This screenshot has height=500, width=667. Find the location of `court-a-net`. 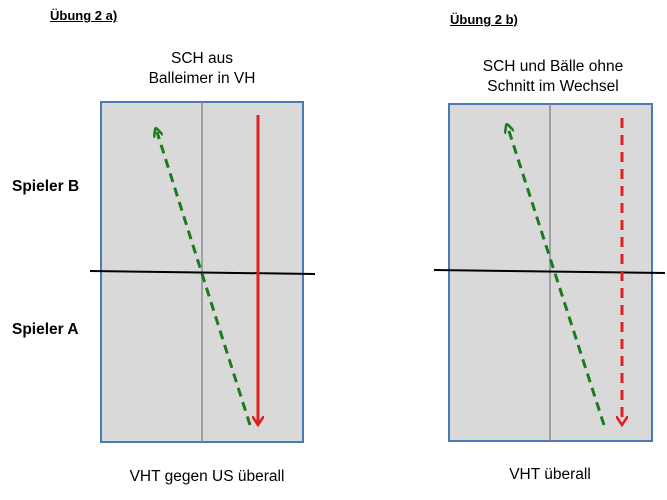

court-a-net is located at coordinates (202, 272).